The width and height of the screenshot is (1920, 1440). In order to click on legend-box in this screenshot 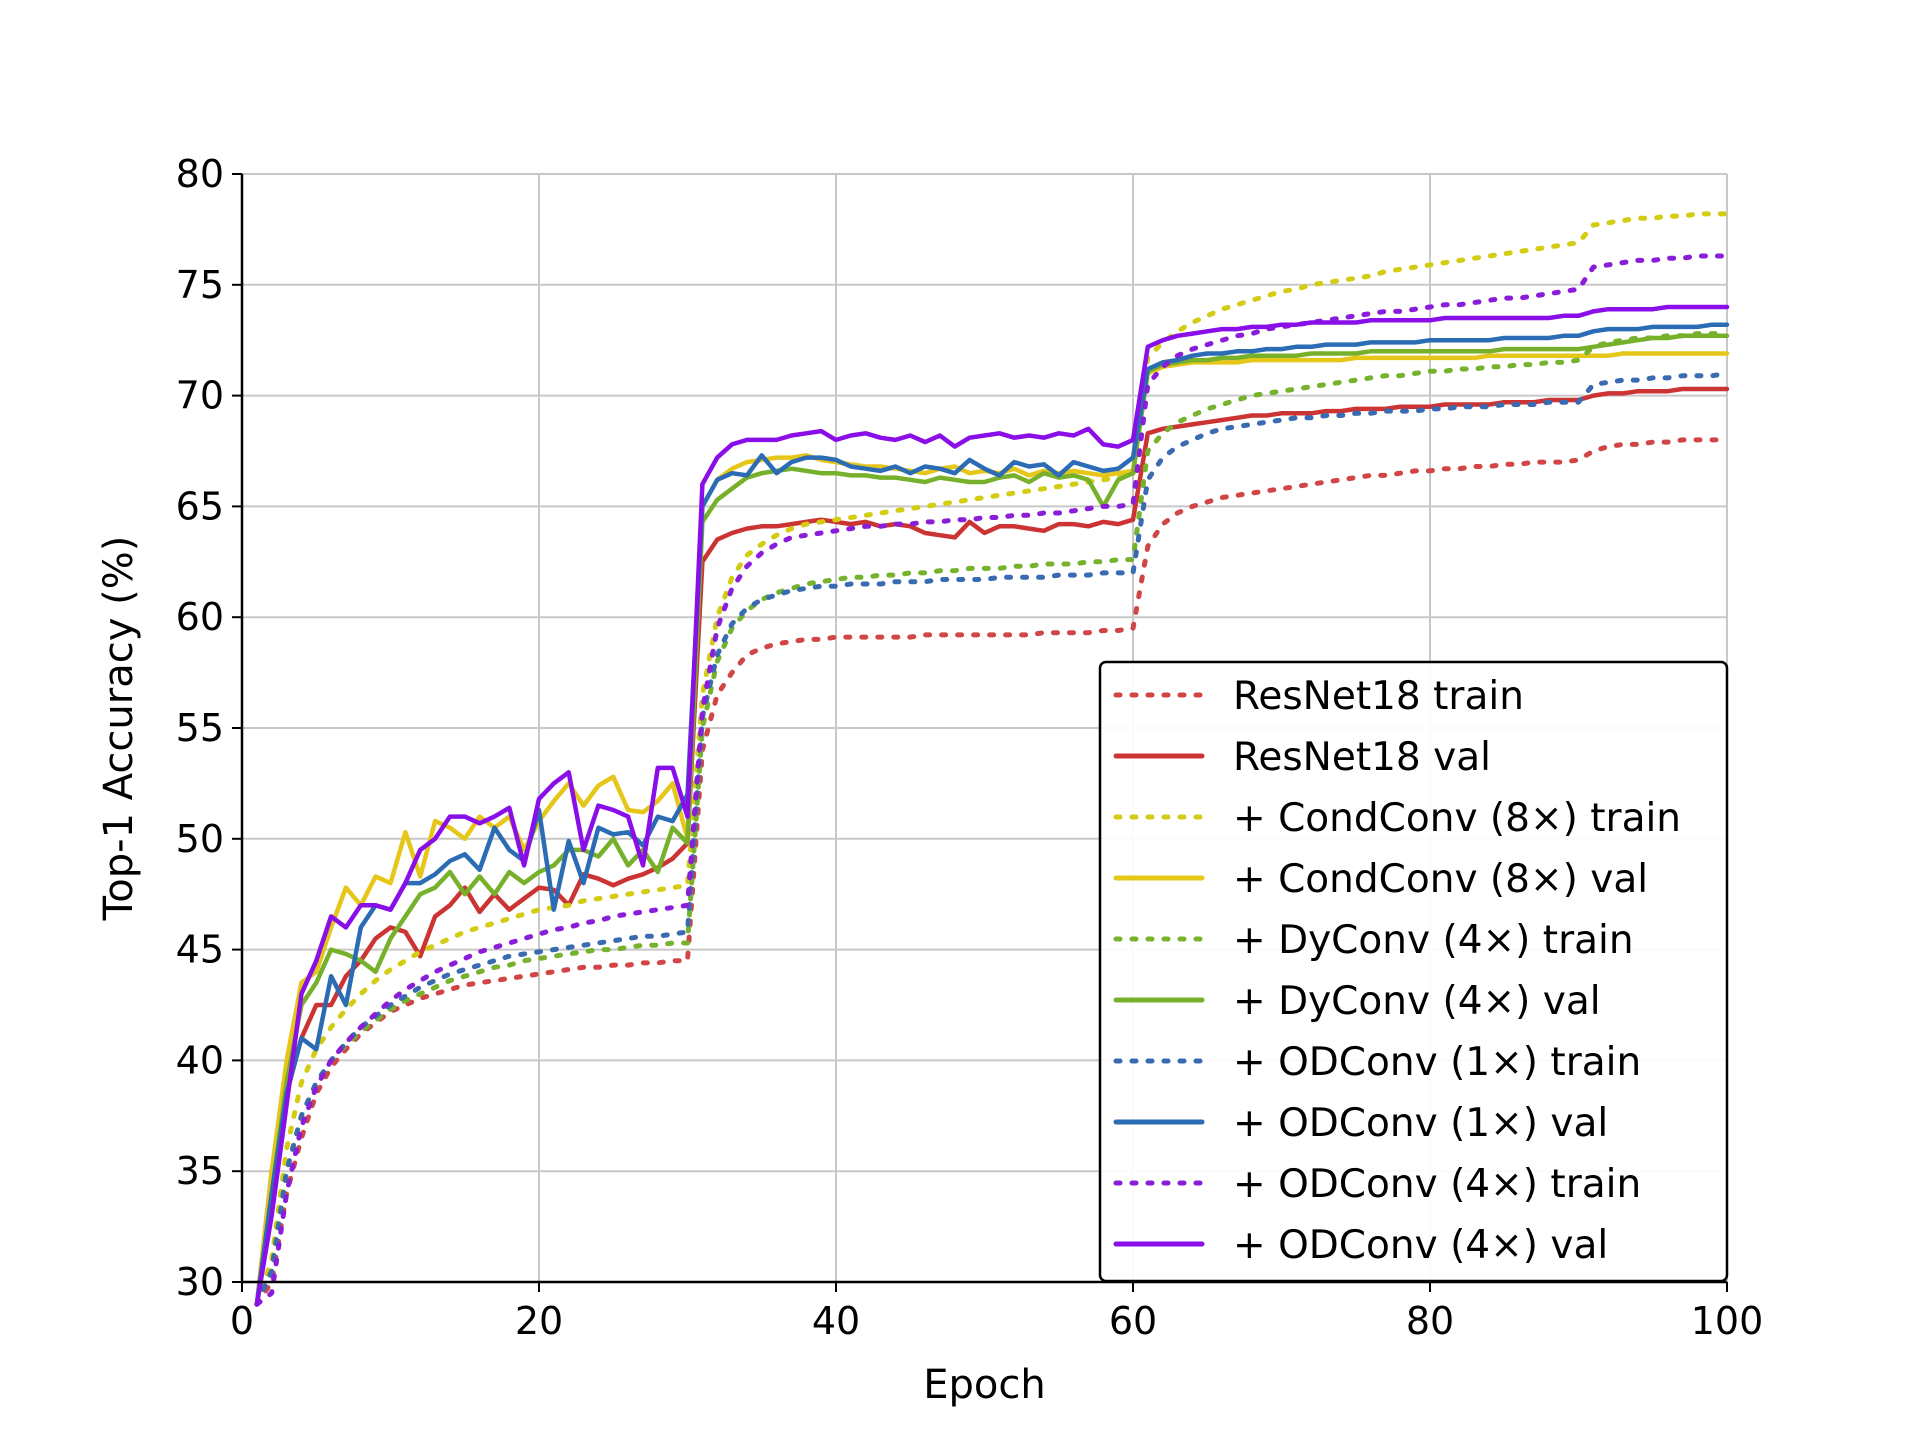, I will do `click(1413, 971)`.